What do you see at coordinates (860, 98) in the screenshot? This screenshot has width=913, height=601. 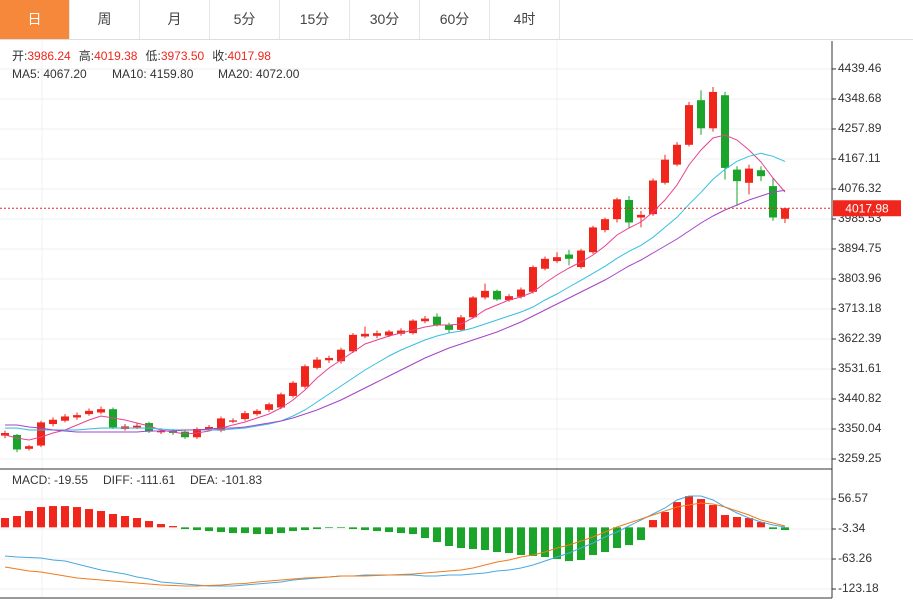 I see `y-tick-label: 4348.68` at bounding box center [860, 98].